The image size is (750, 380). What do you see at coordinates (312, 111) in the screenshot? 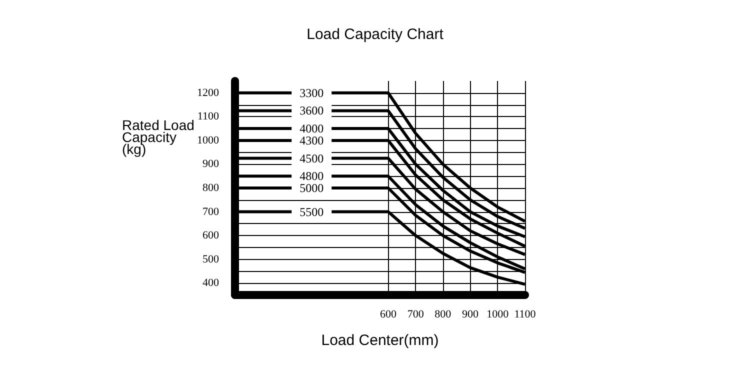
I see `series-label: 3600` at bounding box center [312, 111].